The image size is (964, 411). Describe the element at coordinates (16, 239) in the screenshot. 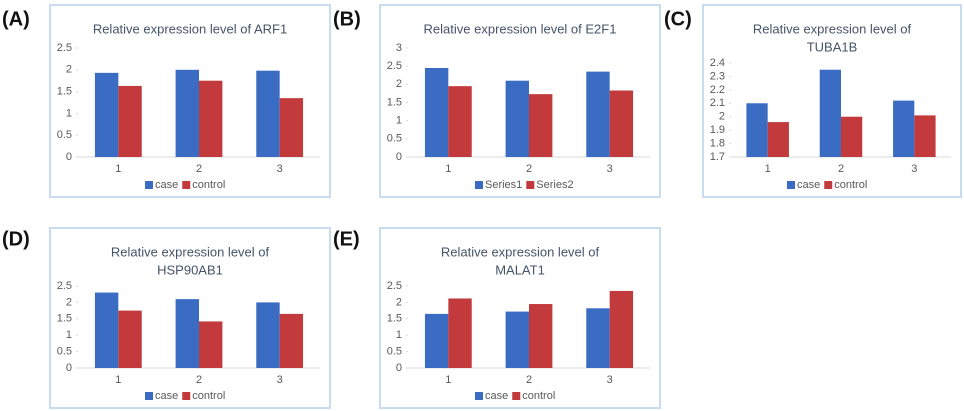

I see `panel-label: (D)` at that location.